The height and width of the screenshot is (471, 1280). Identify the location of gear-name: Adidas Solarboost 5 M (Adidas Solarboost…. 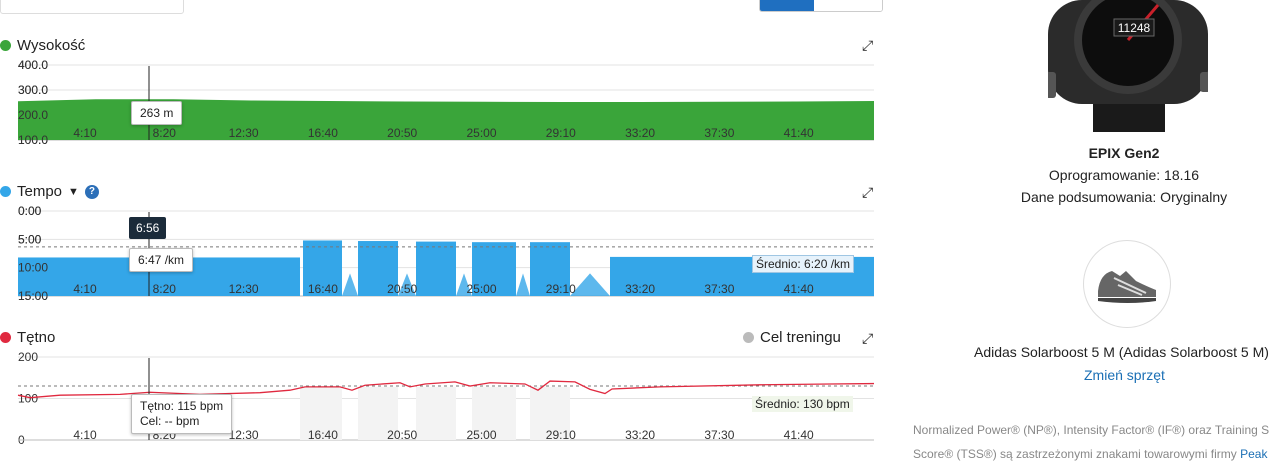
(1121, 352).